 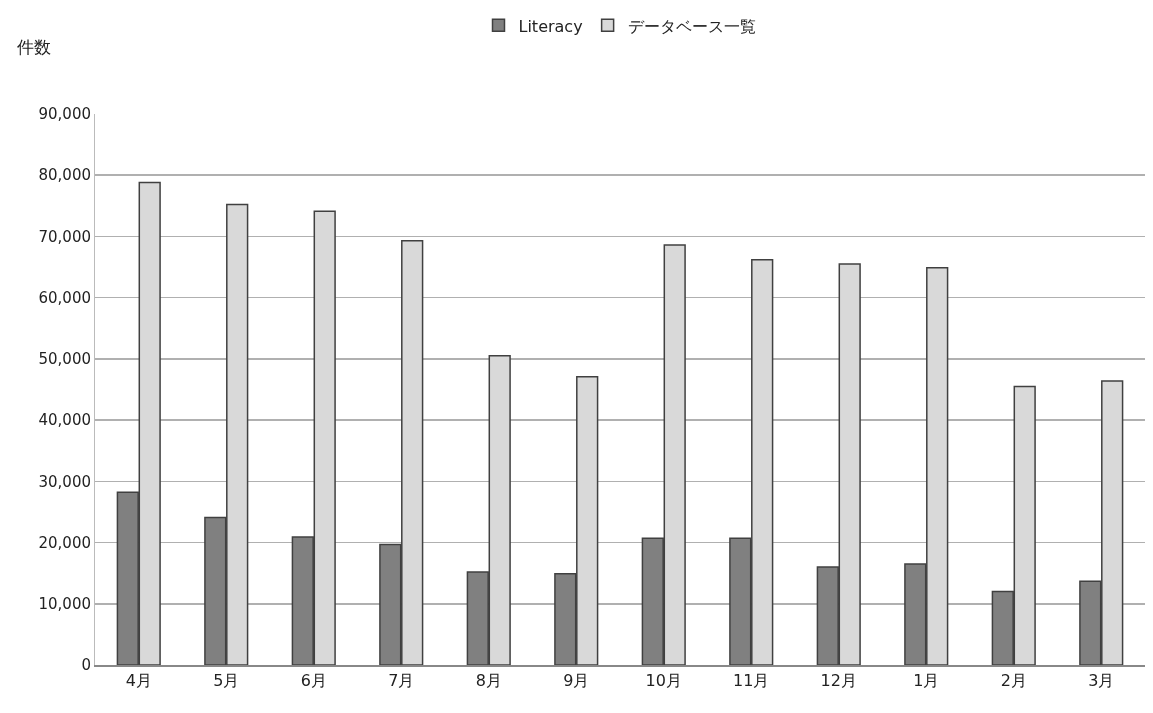 I want to click on x-tick-label: 7月, so click(x=401, y=681).